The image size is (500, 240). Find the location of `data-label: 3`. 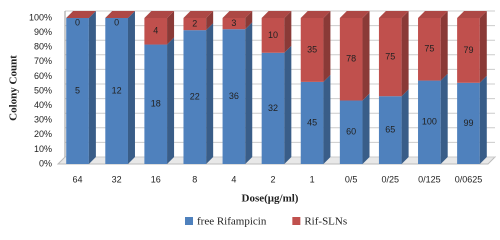

data-label: 3 is located at coordinates (233, 23).